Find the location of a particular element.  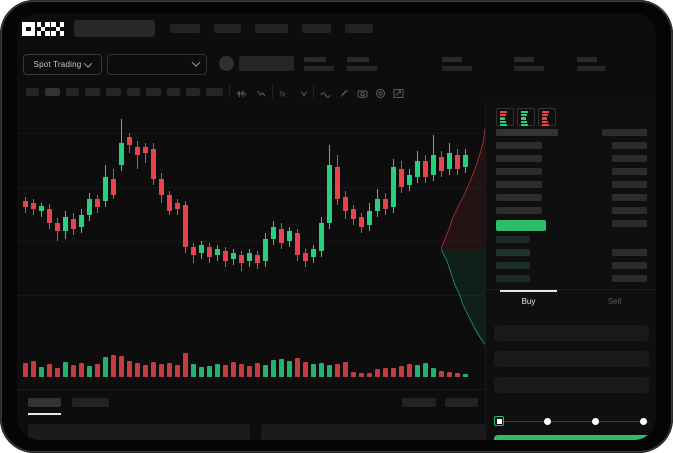

field-amount is located at coordinates (571, 359).